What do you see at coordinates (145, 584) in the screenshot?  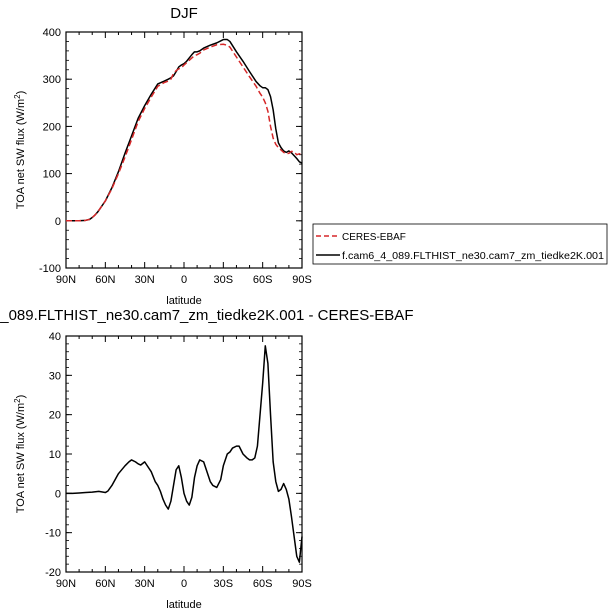 I see `chart-bottom-xtick-label: 30N` at bounding box center [145, 584].